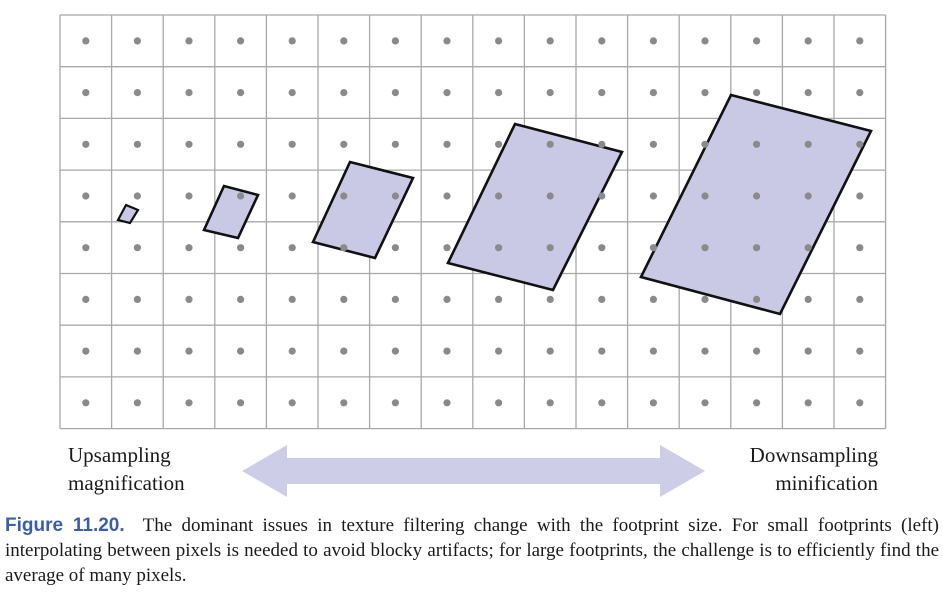 This screenshot has height=599, width=943. I want to click on double-arrow-icon, so click(473, 471).